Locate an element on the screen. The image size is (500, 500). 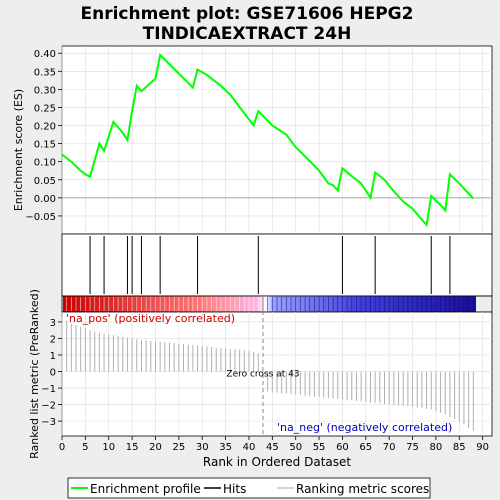
heatmap-bar is located at coordinates (269, 304).